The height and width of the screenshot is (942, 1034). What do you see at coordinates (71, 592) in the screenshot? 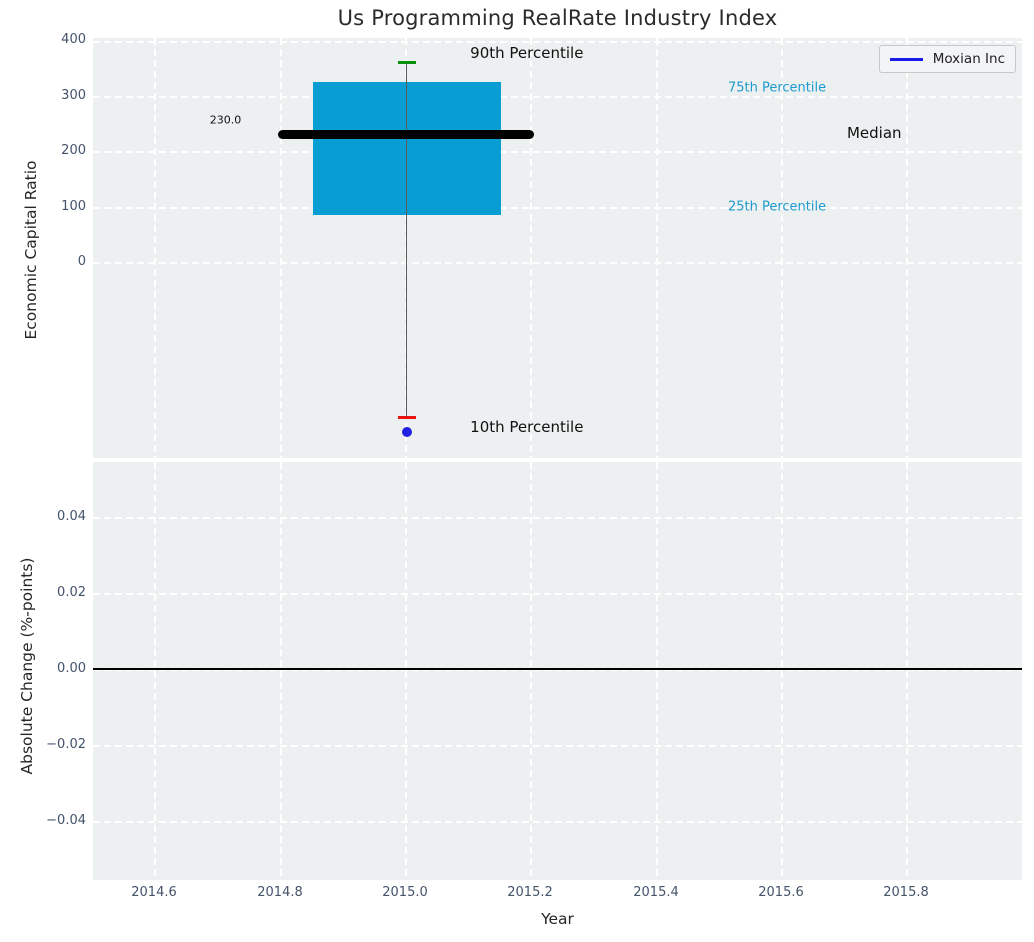
I see `y-tick-label: 0.02` at bounding box center [71, 592].